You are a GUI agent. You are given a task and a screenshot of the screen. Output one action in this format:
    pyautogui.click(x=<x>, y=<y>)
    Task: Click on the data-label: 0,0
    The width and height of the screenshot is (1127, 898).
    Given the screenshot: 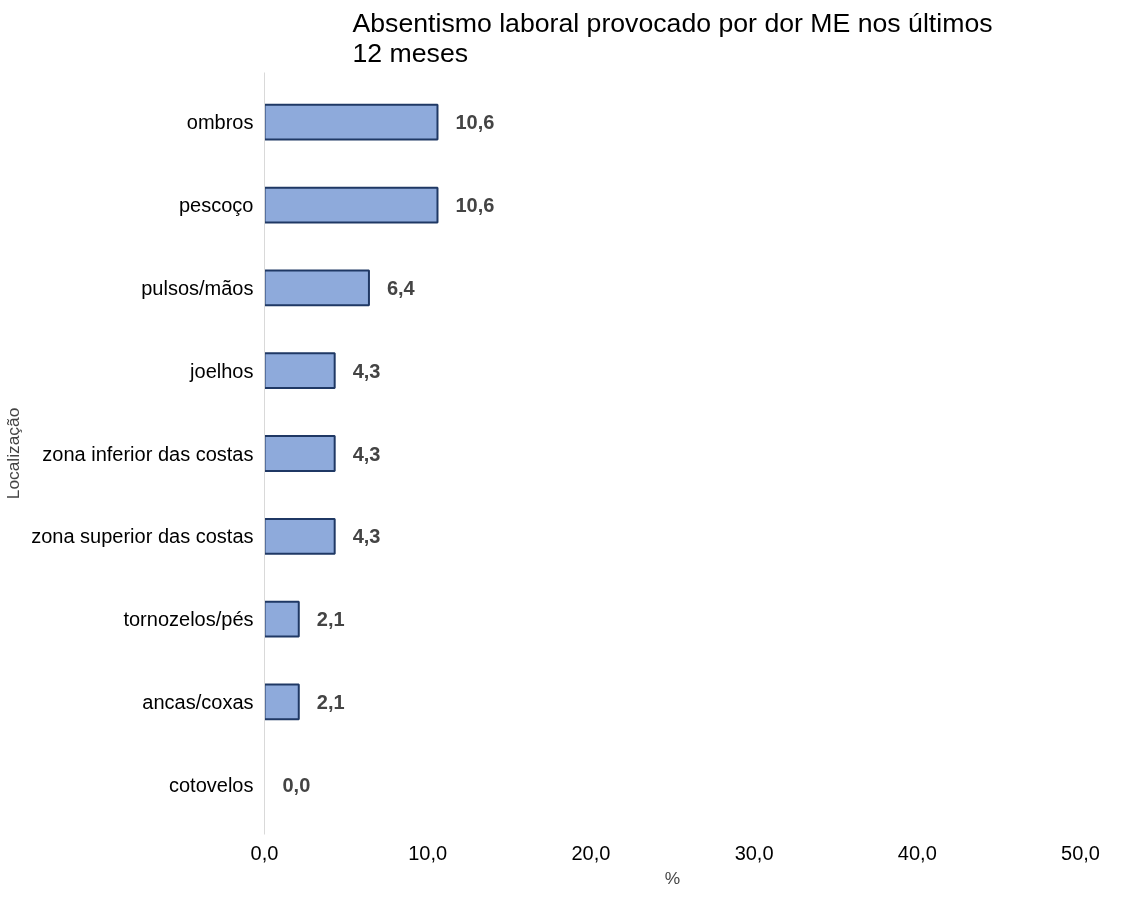 What is the action you would take?
    pyautogui.click(x=296, y=784)
    